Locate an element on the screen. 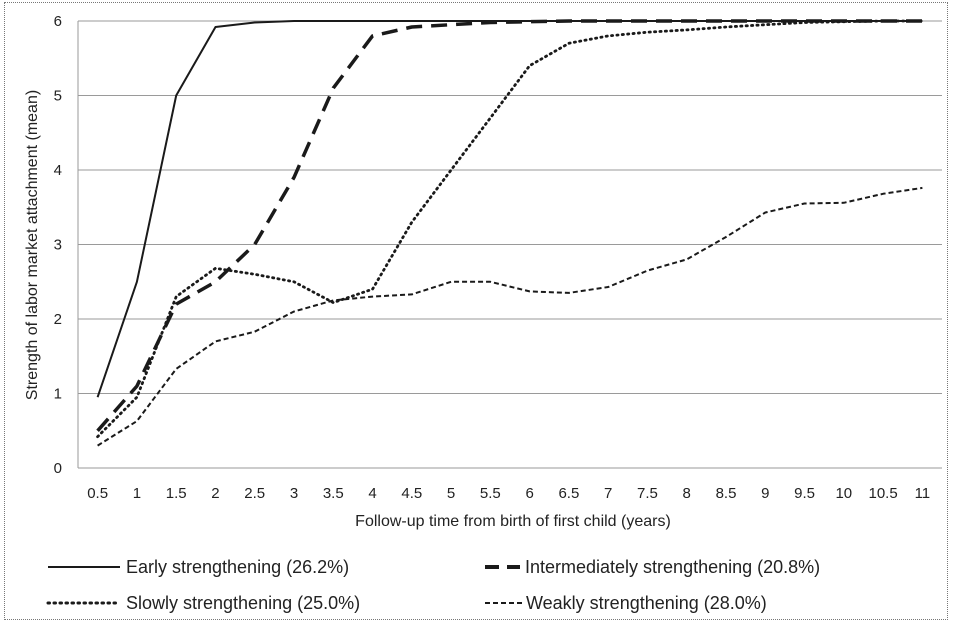 This screenshot has height=624, width=953. x-tick-label: 0.5 is located at coordinates (97, 493).